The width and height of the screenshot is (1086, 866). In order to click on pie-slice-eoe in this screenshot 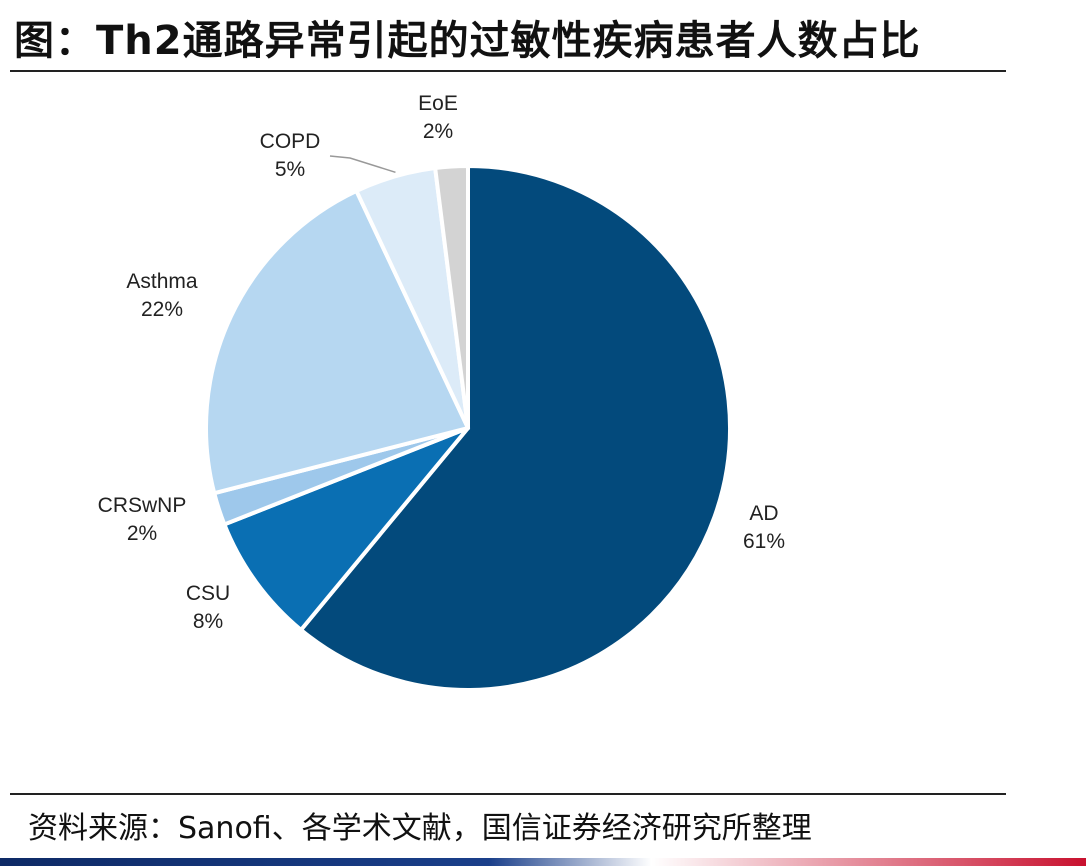, I will do `click(451, 297)`.